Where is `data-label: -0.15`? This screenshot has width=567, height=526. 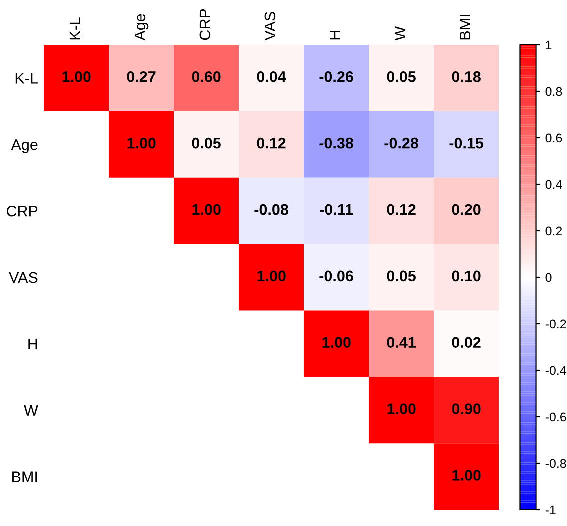 data-label: -0.15 is located at coordinates (467, 143).